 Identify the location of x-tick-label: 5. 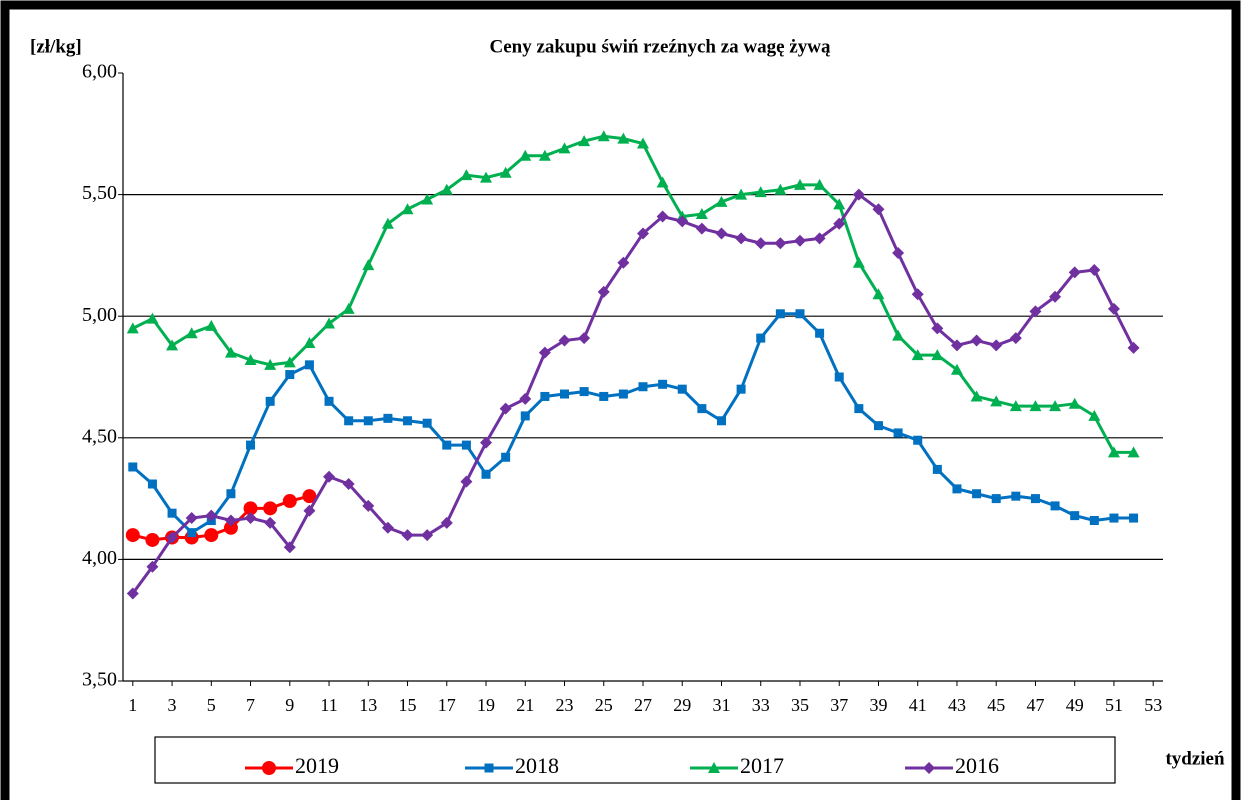
(211, 705).